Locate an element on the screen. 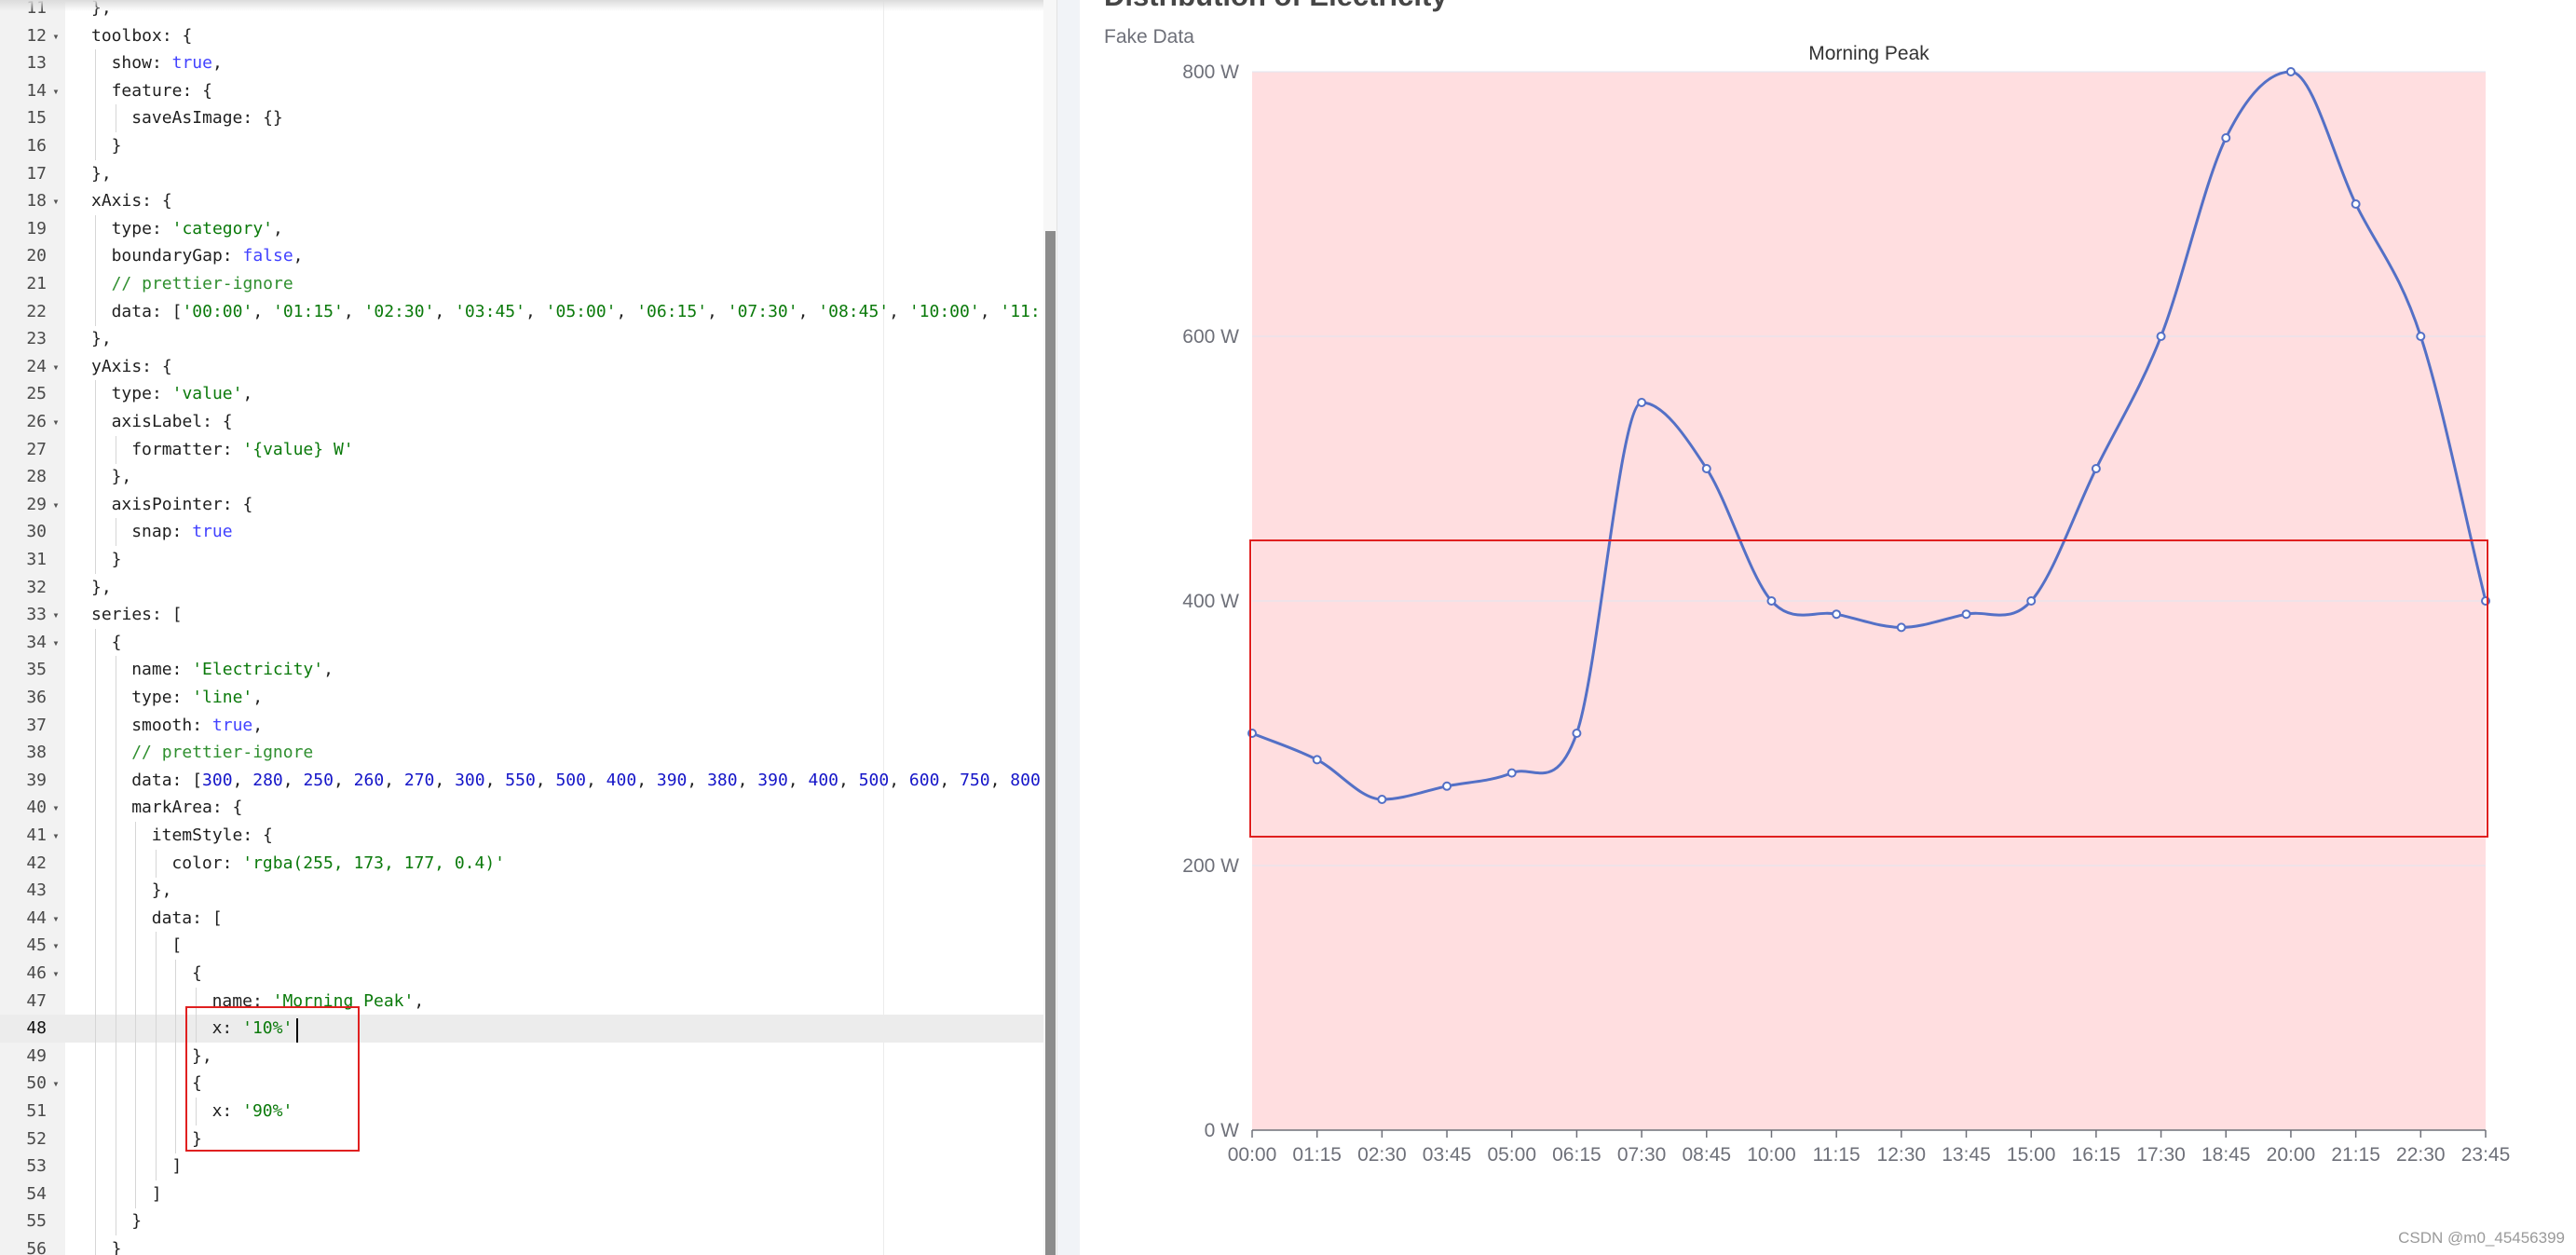  code-token: '06:15' is located at coordinates (672, 311).